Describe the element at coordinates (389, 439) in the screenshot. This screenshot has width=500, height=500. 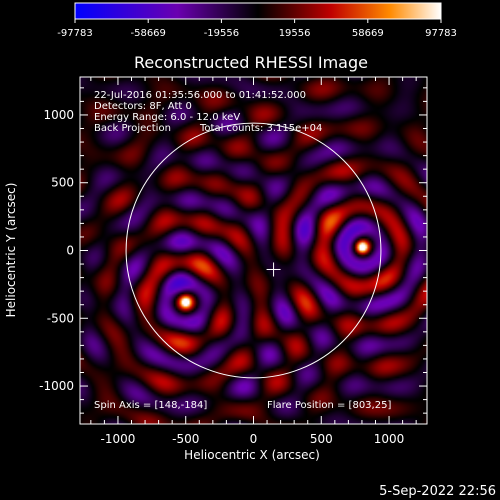
I see `x-tick-label: 1000` at that location.